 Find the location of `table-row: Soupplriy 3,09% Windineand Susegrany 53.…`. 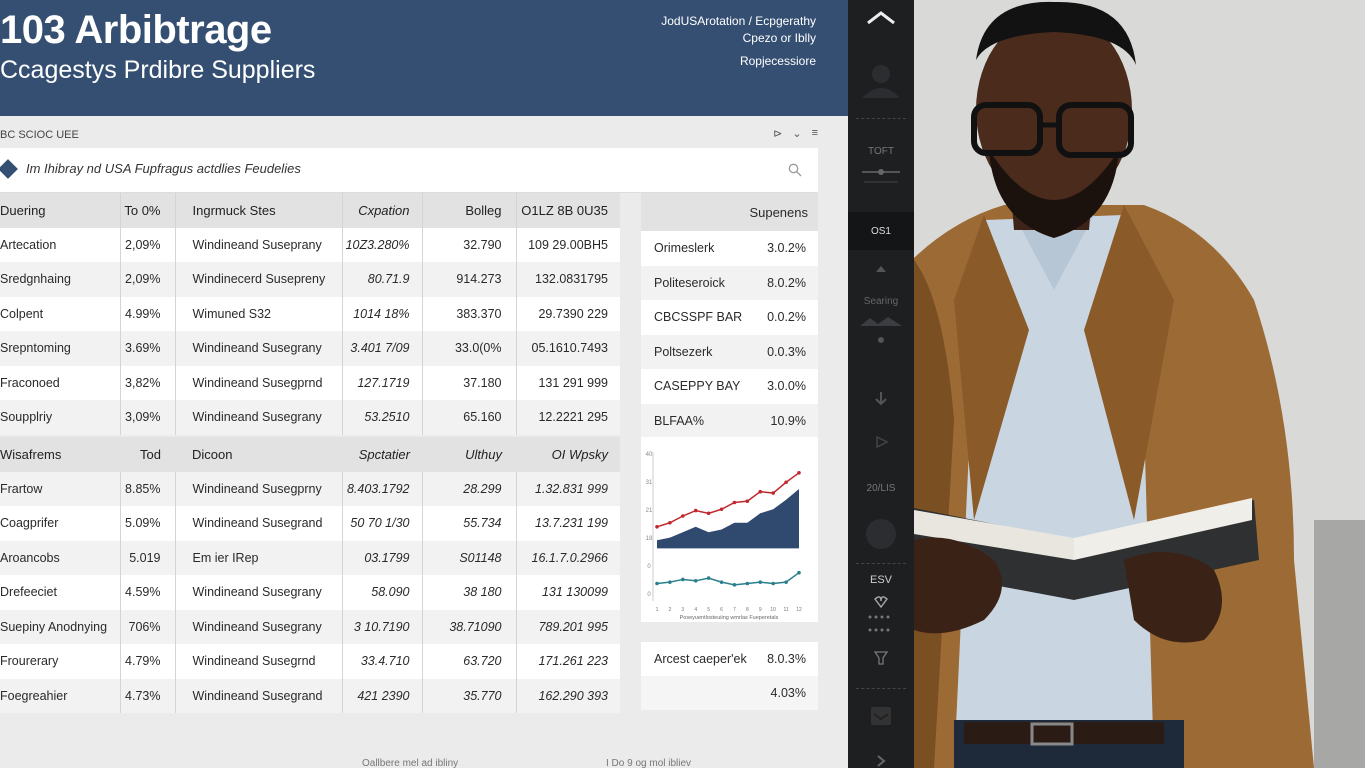

table-row: Soupplriy 3,09% Windineand Susegrany 53.… is located at coordinates (310, 417).